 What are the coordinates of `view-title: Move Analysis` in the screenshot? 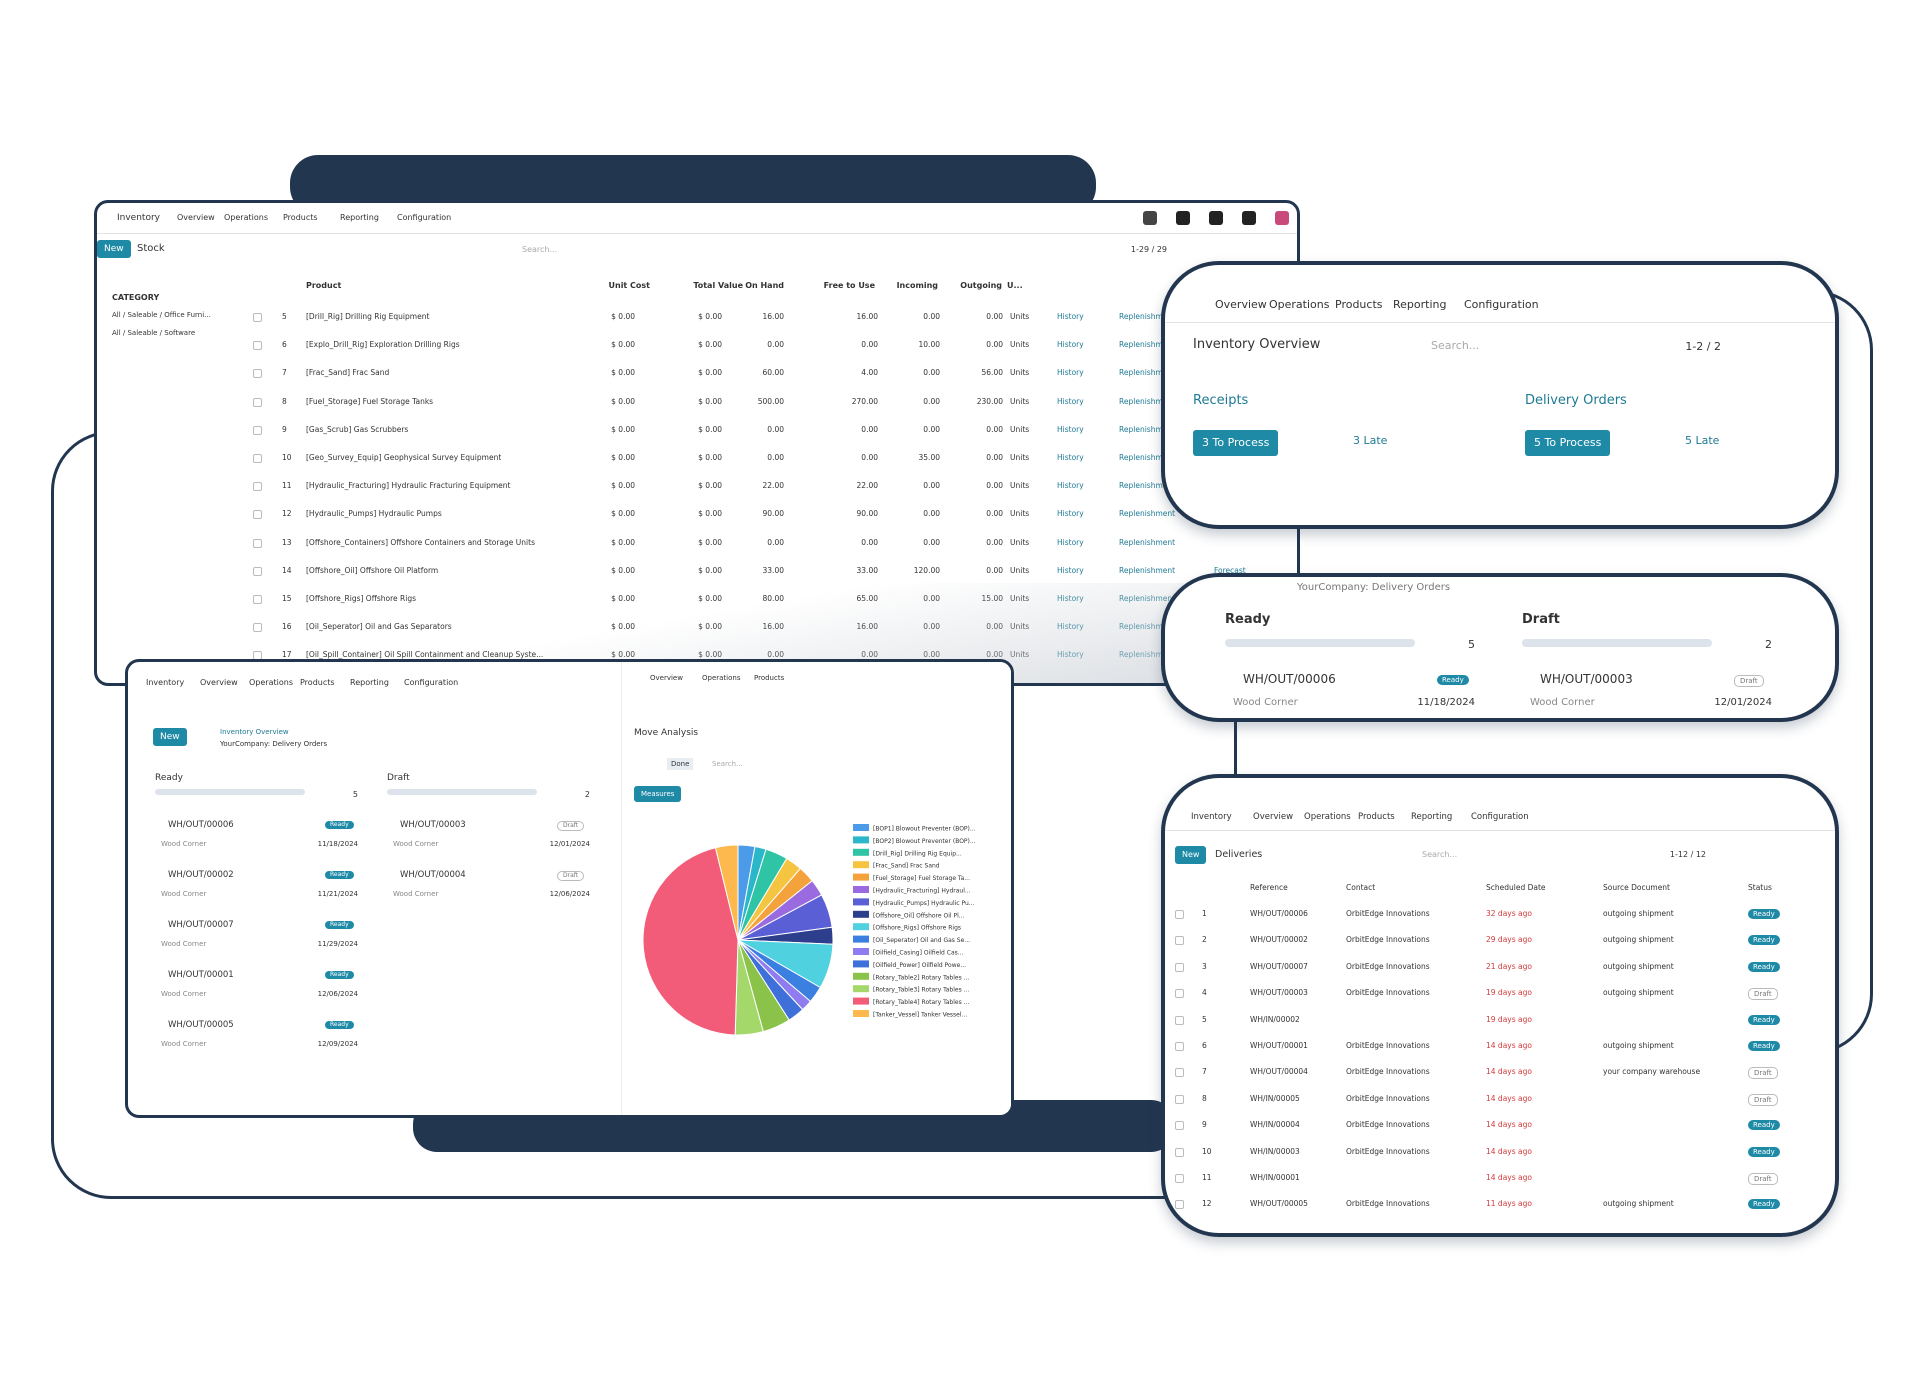 It's located at (666, 733).